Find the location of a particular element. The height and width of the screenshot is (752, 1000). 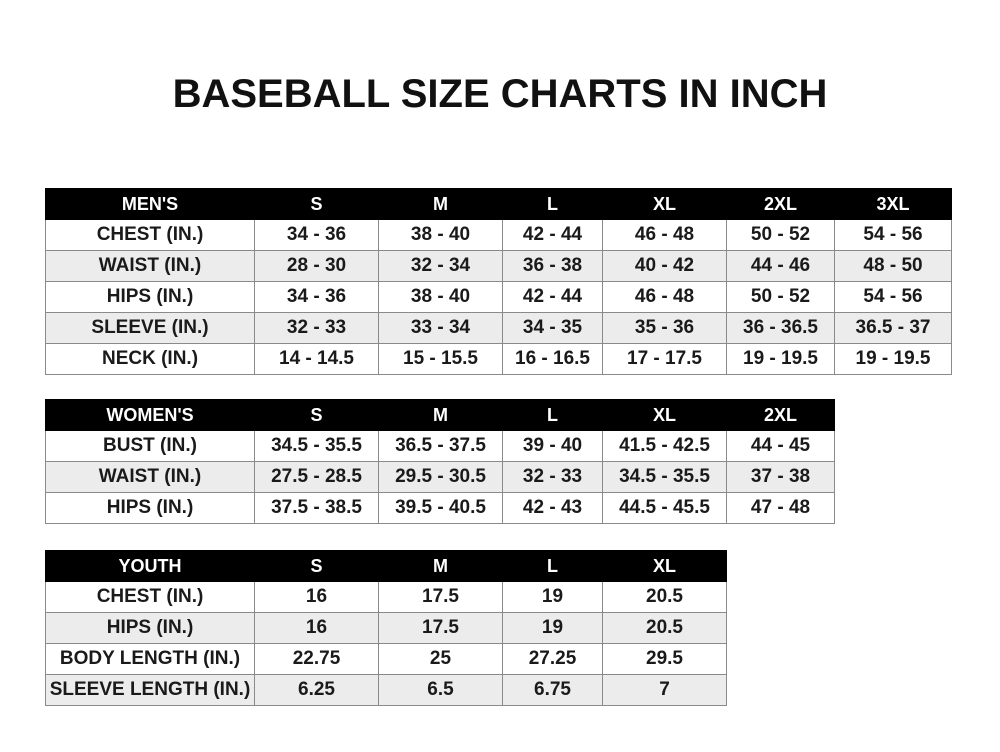

size-value: 6.75 is located at coordinates (552, 690).